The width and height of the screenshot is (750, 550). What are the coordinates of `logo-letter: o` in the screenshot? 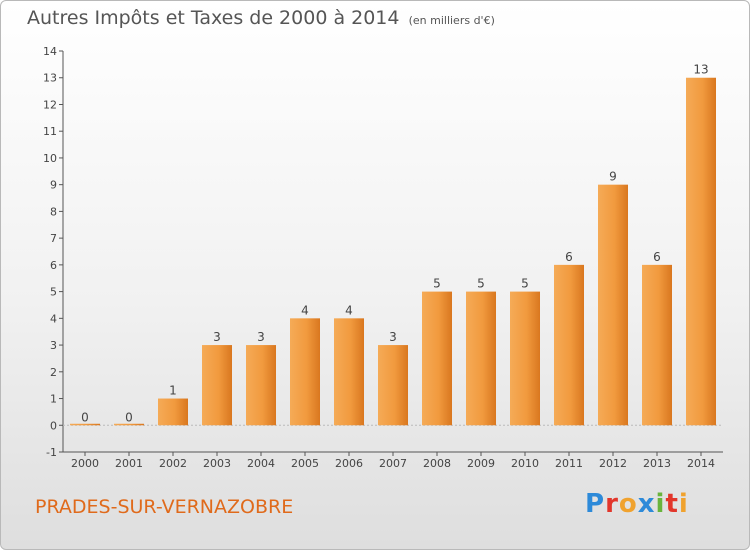 It's located at (628, 504).